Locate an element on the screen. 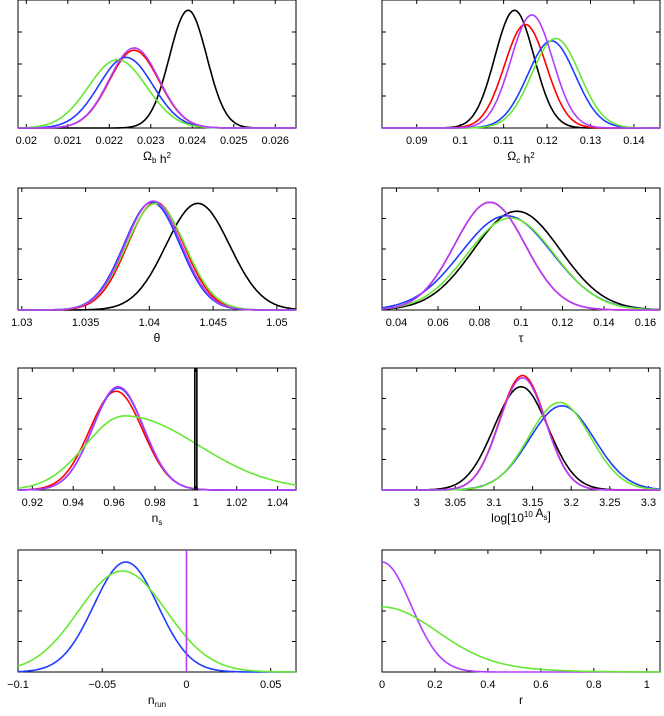 This screenshot has width=664, height=716. x-tick-label: 3 is located at coordinates (417, 503).